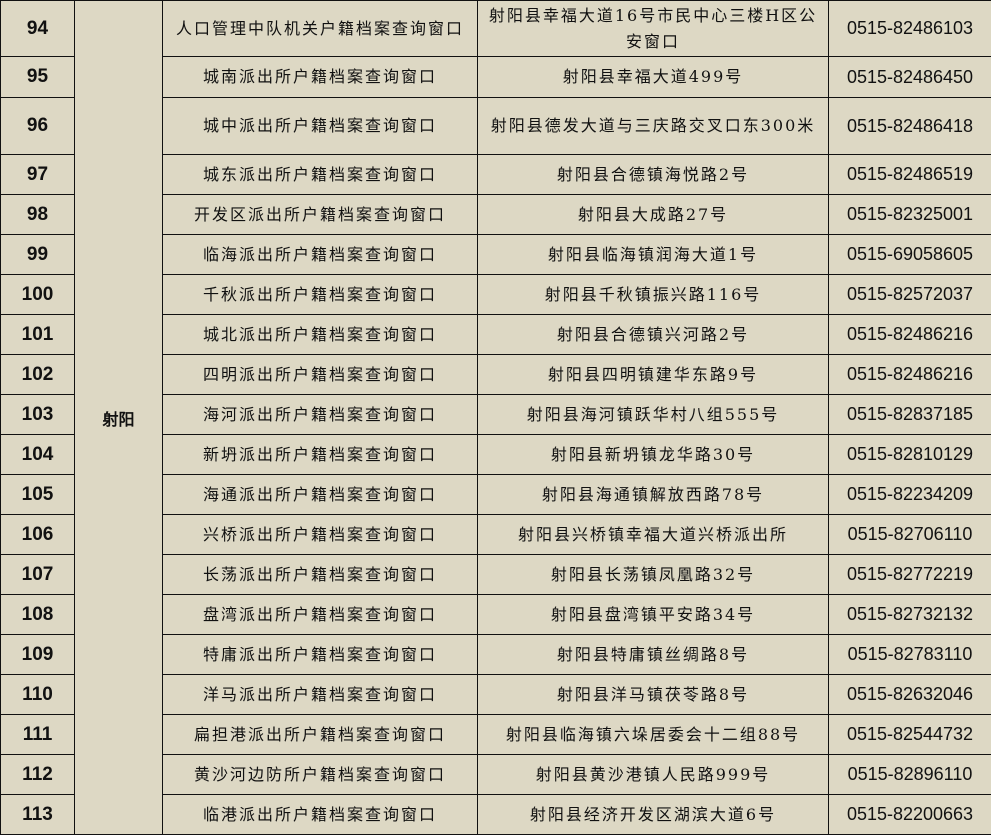 This screenshot has width=991, height=835. I want to click on office-name: 特庸派出所户籍档案查询窗口, so click(320, 655).